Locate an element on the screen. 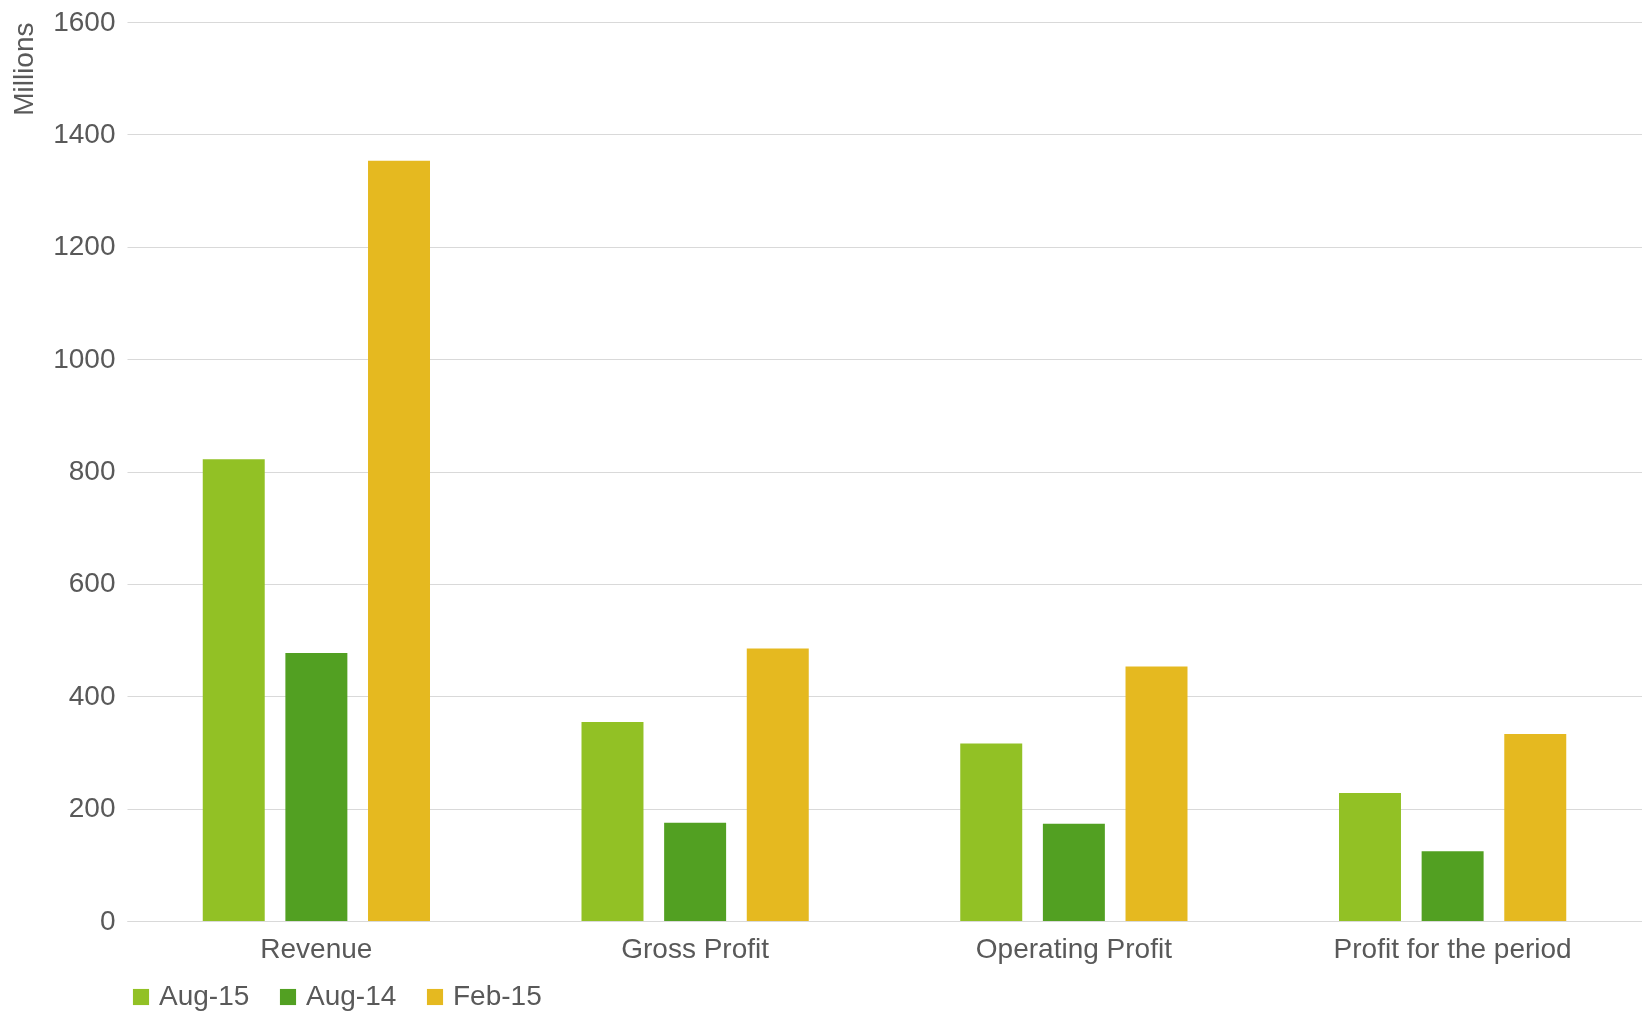  legend-label: Aug-15 is located at coordinates (204, 995).